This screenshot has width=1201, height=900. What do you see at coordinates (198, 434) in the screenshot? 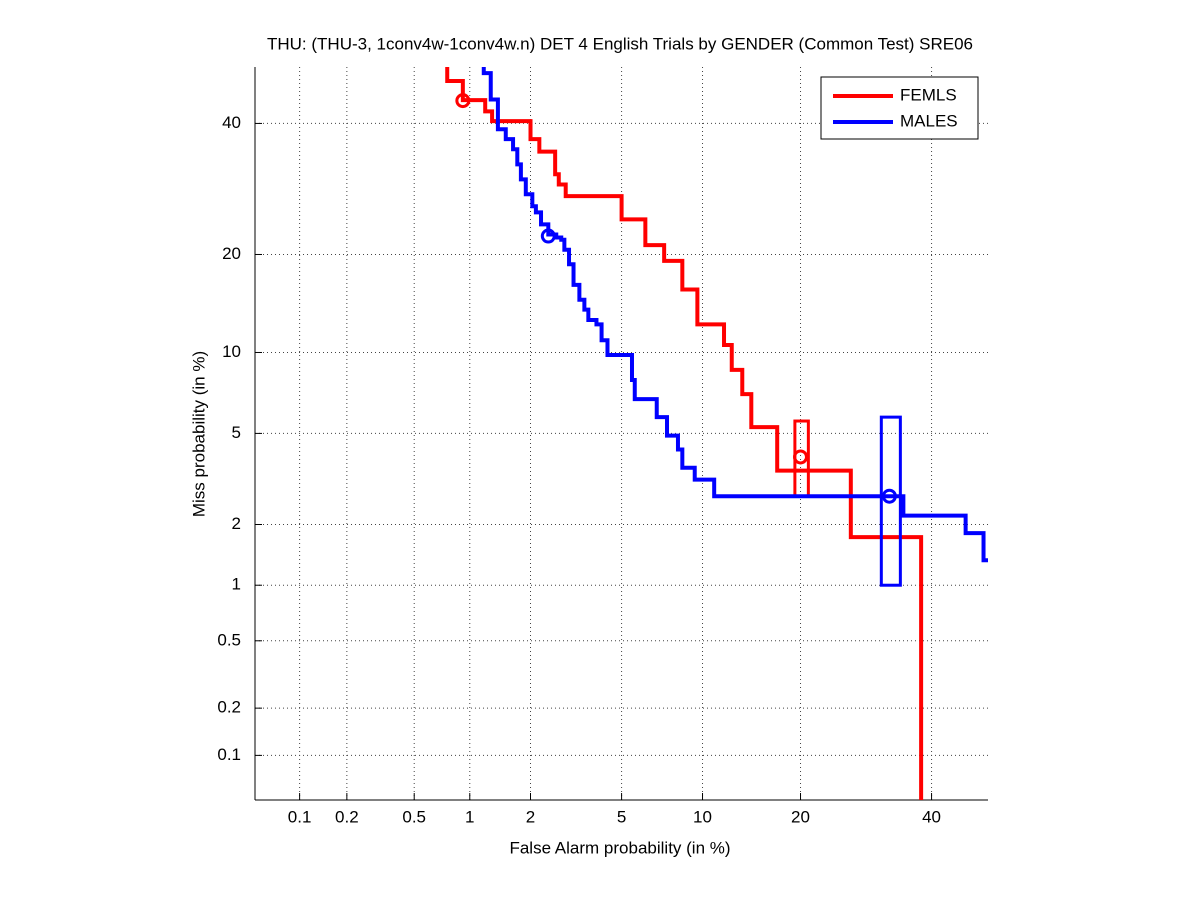
I see `y-axis-label: Miss probability (in %)` at bounding box center [198, 434].